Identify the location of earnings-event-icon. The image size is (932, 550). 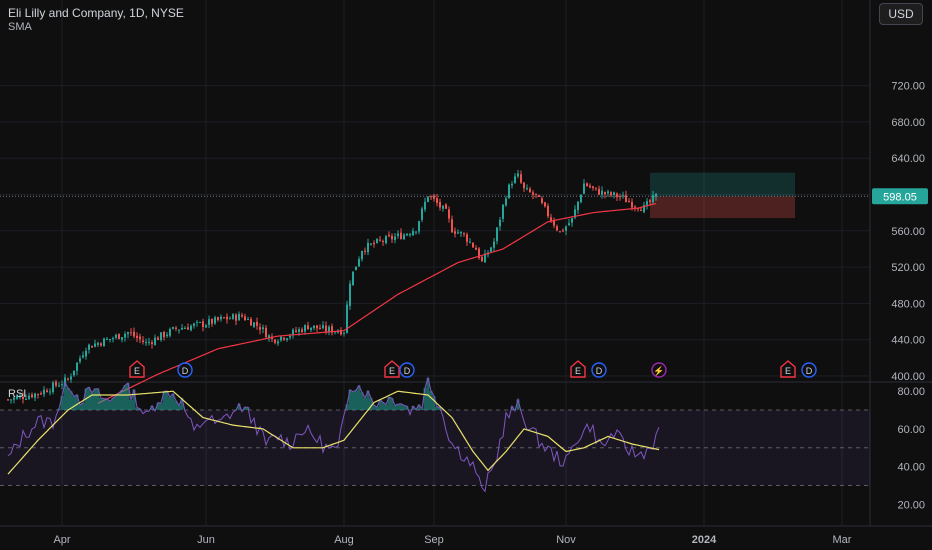
(788, 369).